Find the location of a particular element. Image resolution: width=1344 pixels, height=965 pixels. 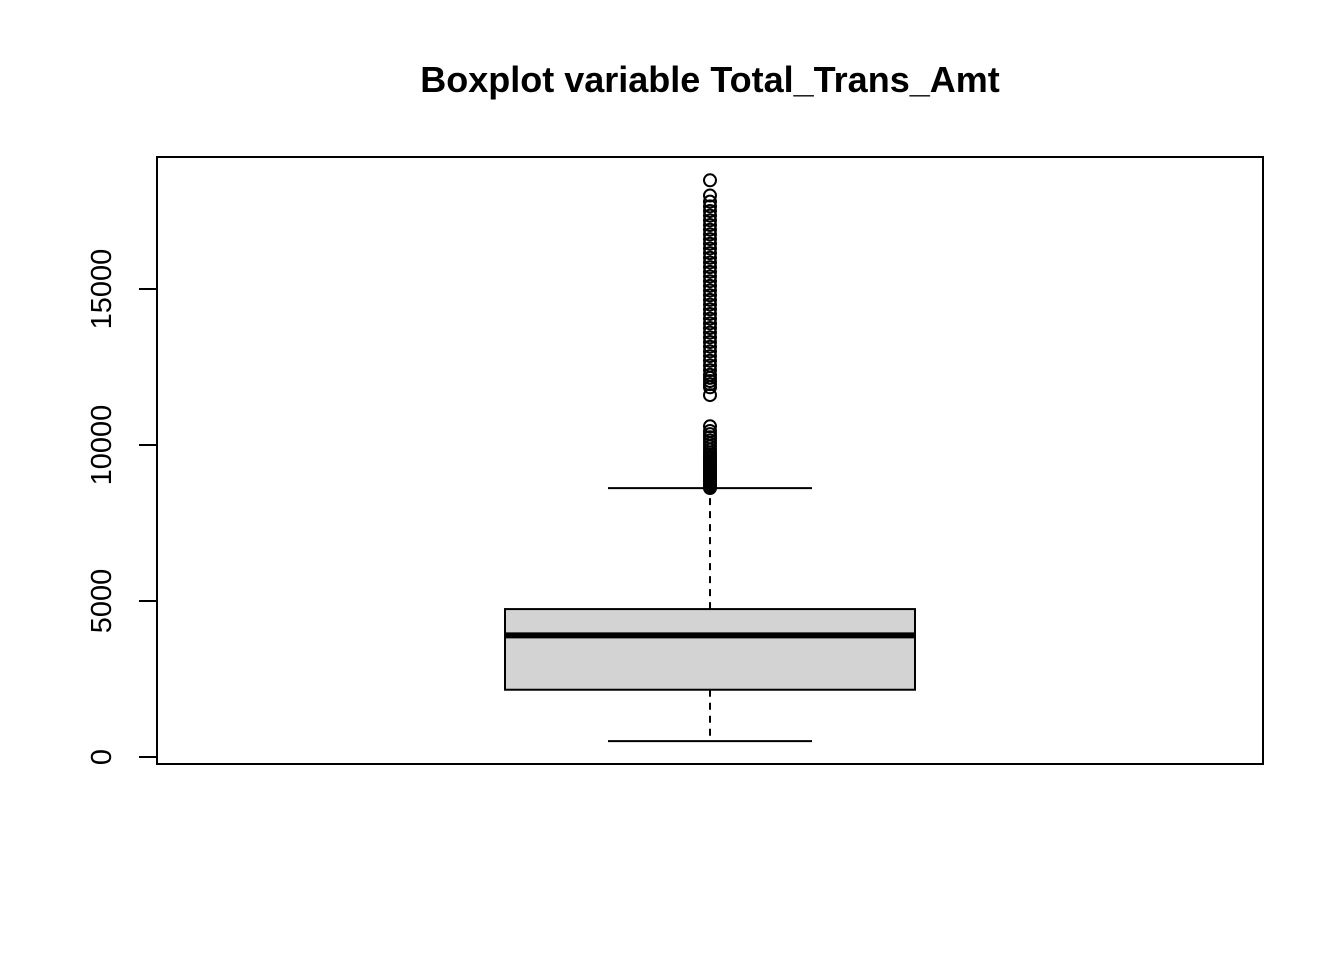

chart-title: Boxplot variable Total_Trans_Amt is located at coordinates (709, 79).